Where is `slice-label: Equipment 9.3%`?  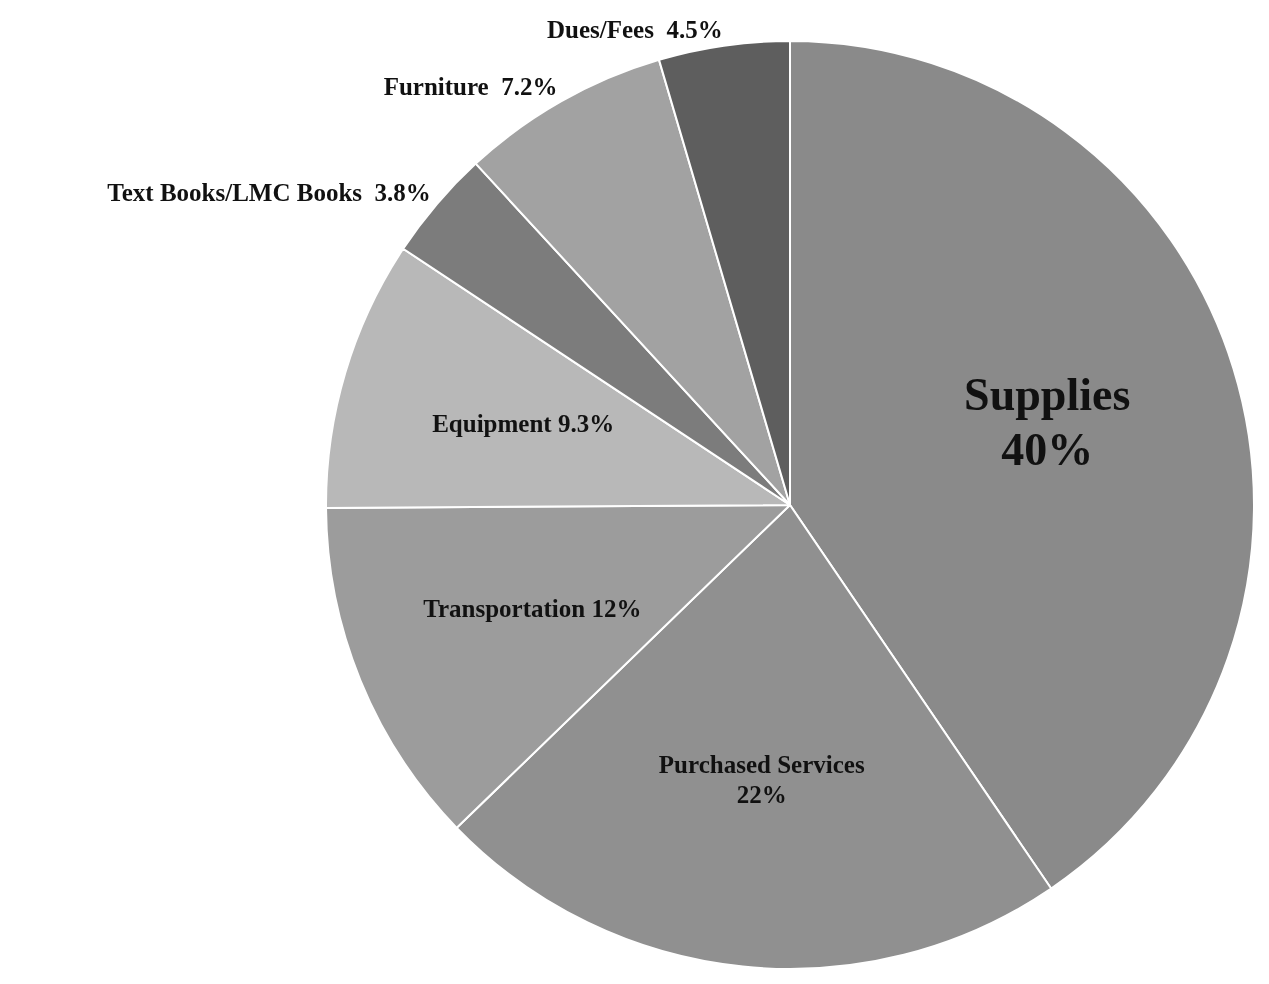
slice-label: Equipment 9.3% is located at coordinates (523, 424).